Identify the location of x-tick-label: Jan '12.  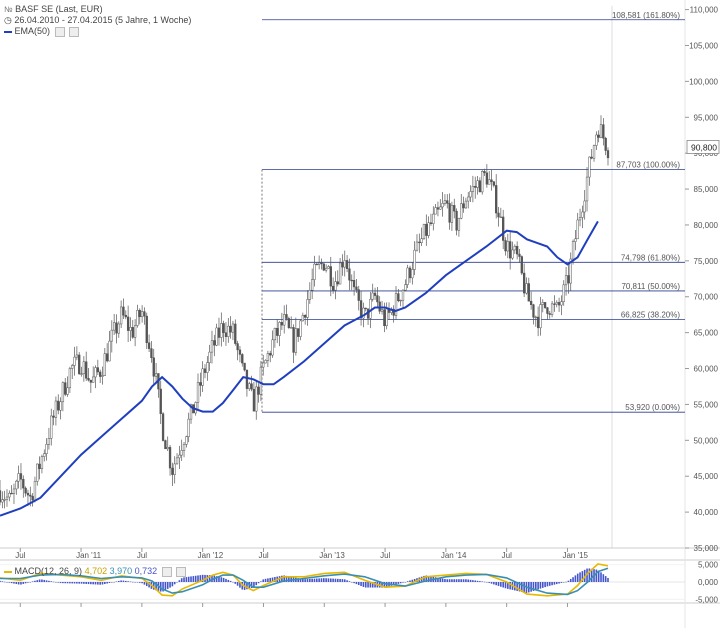
(211, 555).